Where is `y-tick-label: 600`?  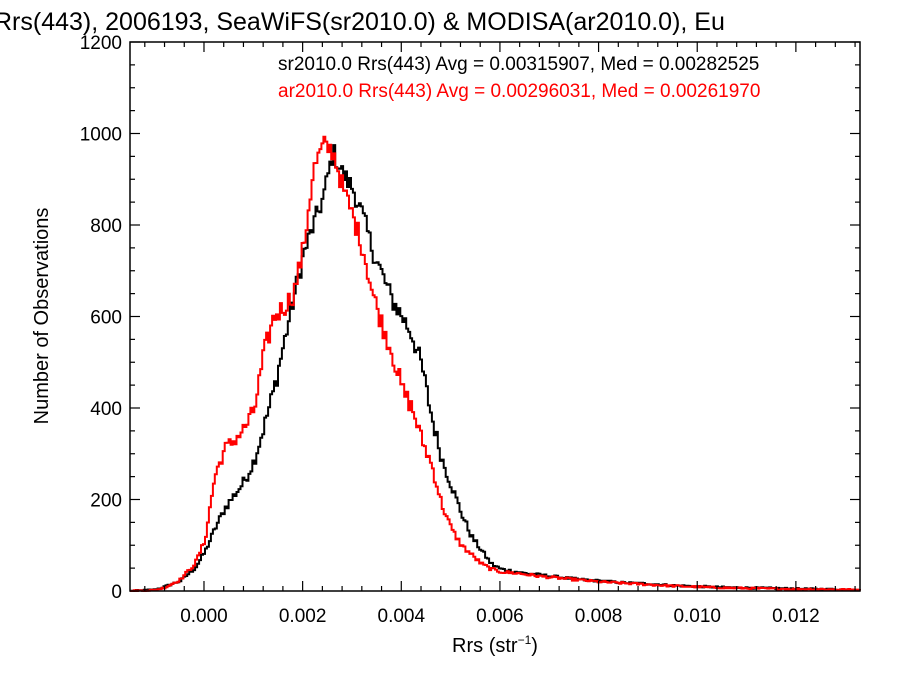 y-tick-label: 600 is located at coordinates (106, 318).